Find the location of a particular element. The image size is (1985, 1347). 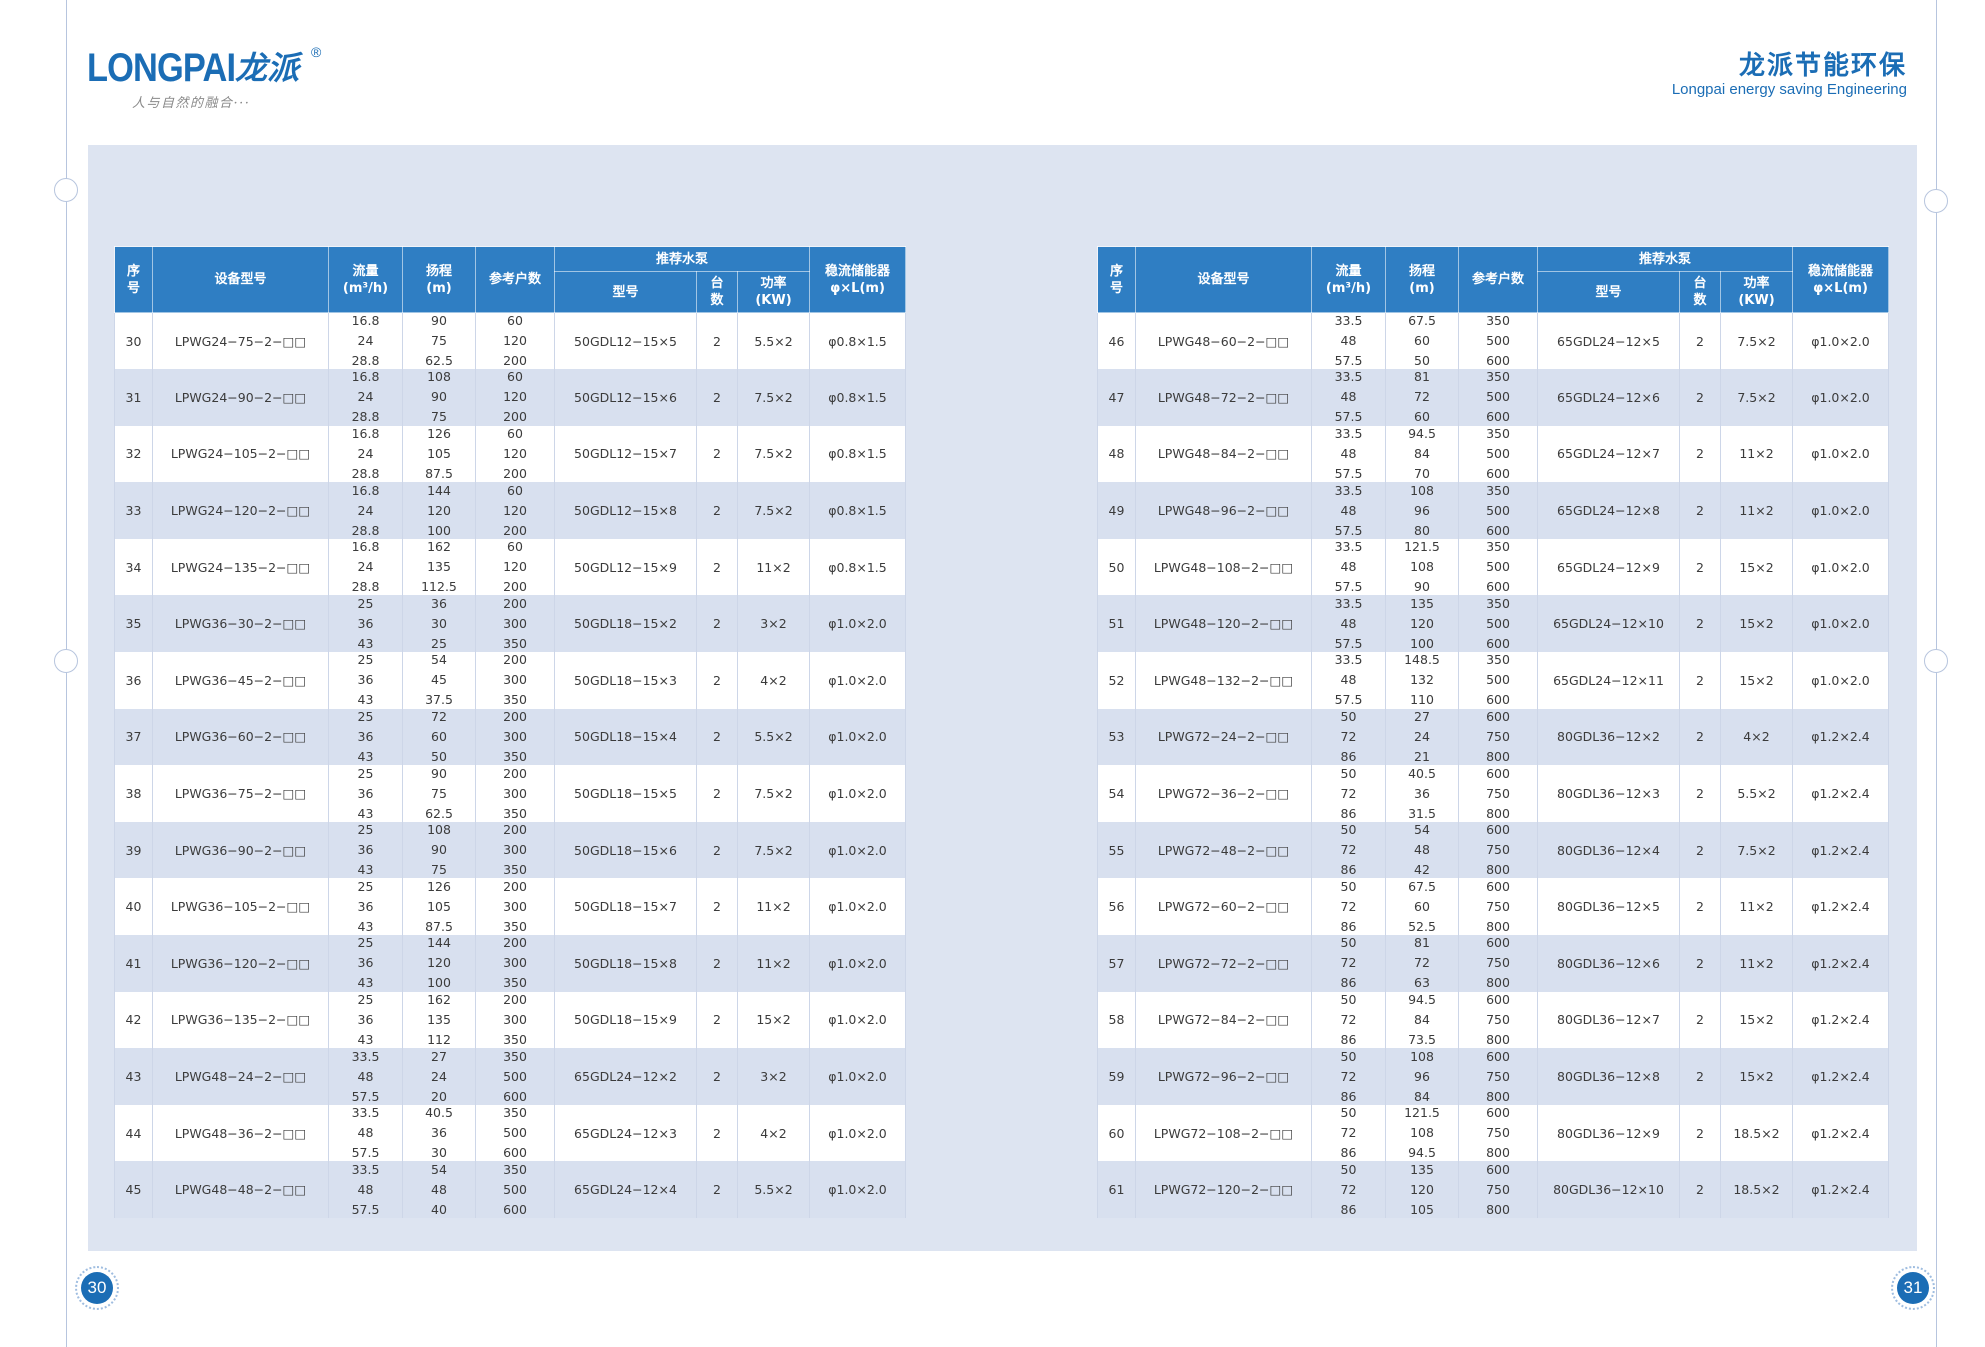

cell-head: 162 135 112.5 is located at coordinates (439, 567).